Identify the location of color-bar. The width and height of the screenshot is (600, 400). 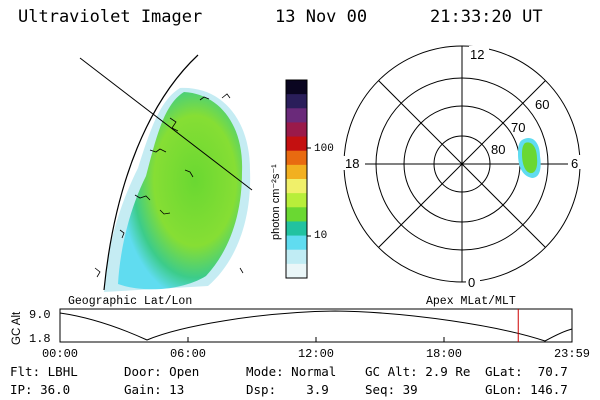
(298, 179).